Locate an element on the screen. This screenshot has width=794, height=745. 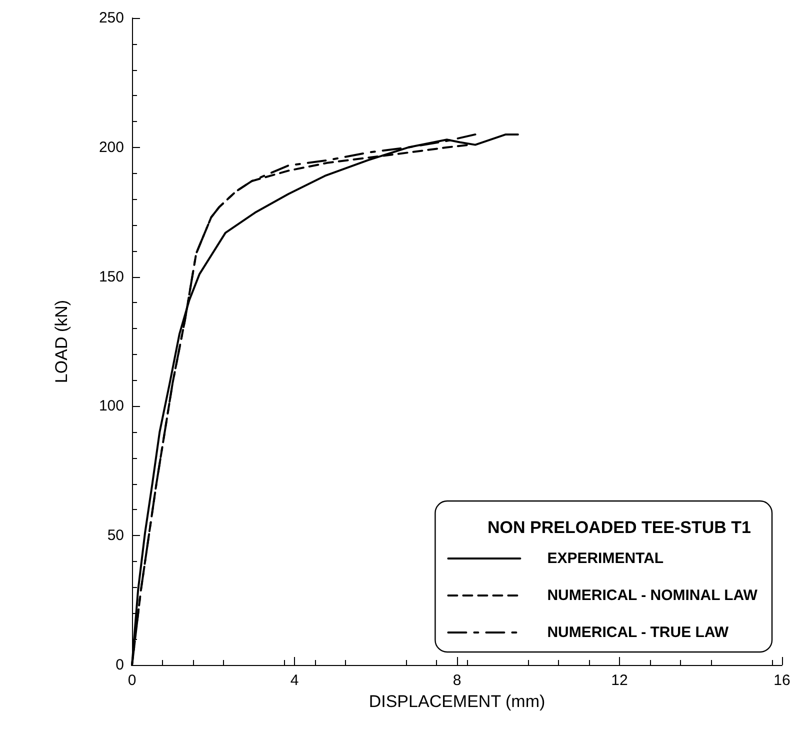
legend-title: NON PRELOADED TEE-STUB T1 is located at coordinates (619, 527).